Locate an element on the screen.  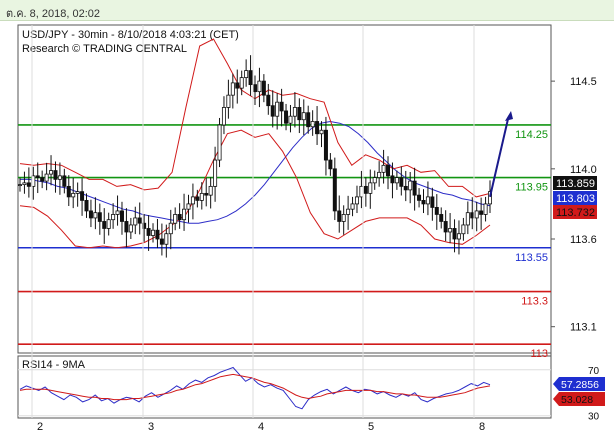
rsi-tag-label: 57.2856 is located at coordinates (580, 385).